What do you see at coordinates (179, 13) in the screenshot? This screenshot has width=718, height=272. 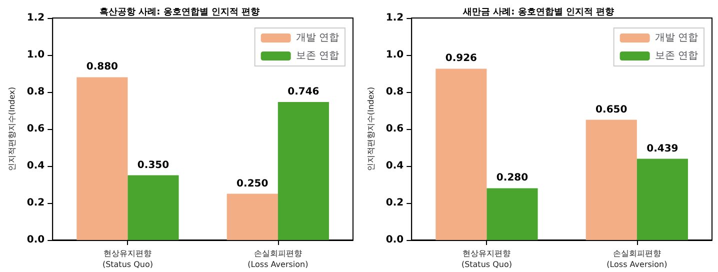 I see `chart-title: 흑산공항 사례: 옹호연합별 인지적 편향` at bounding box center [179, 13].